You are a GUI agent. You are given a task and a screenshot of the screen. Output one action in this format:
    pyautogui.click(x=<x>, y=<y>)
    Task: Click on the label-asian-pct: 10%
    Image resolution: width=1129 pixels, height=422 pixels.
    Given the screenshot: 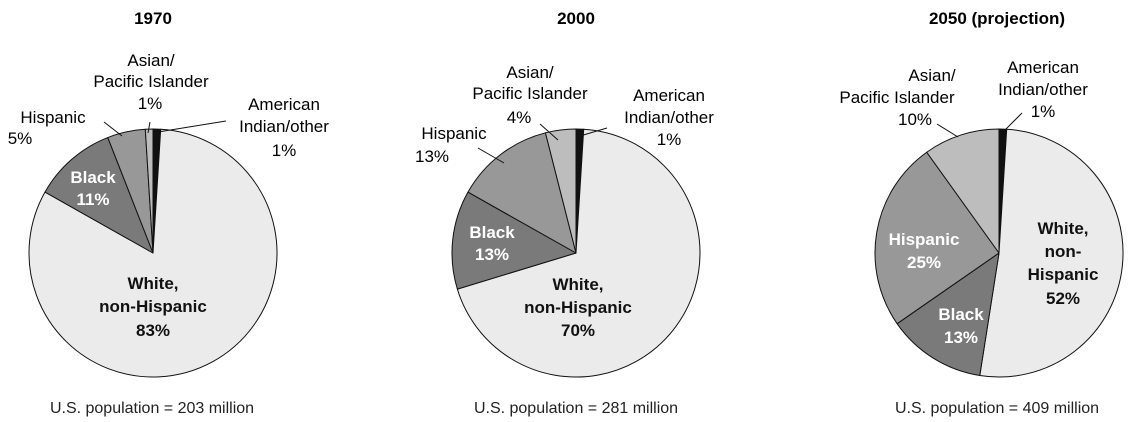 What is the action you would take?
    pyautogui.click(x=915, y=119)
    